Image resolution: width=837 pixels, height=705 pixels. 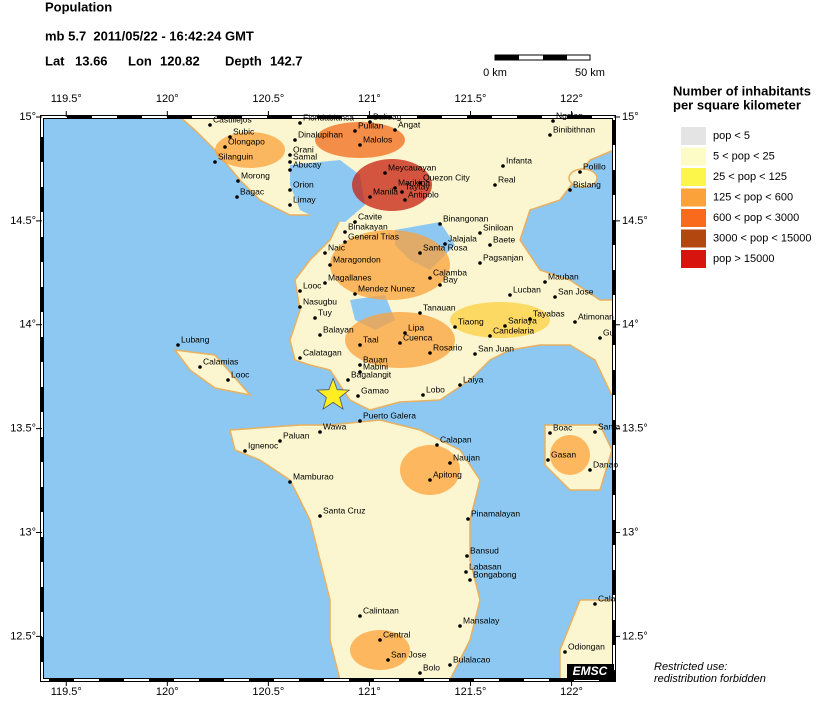 What do you see at coordinates (27, 117) in the screenshot?
I see `lat-tick-label: 15°` at bounding box center [27, 117].